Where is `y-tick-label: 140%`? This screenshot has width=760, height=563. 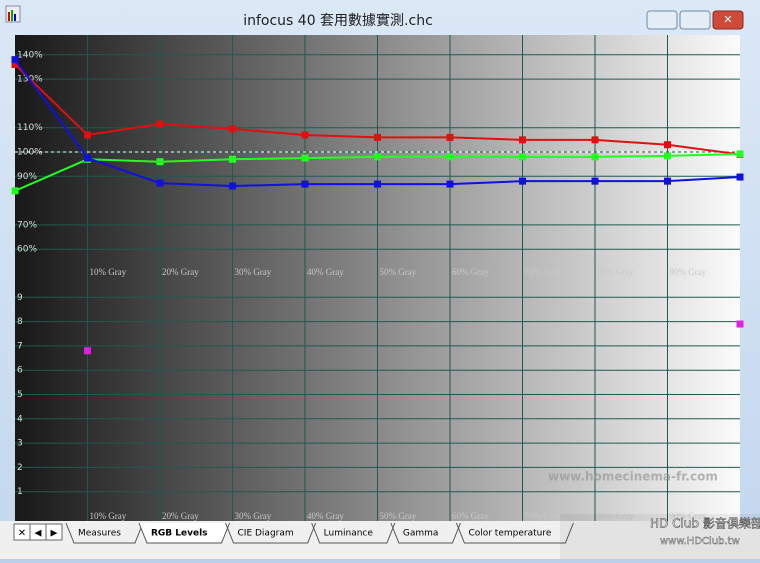 y-tick-label: 140% is located at coordinates (30, 55).